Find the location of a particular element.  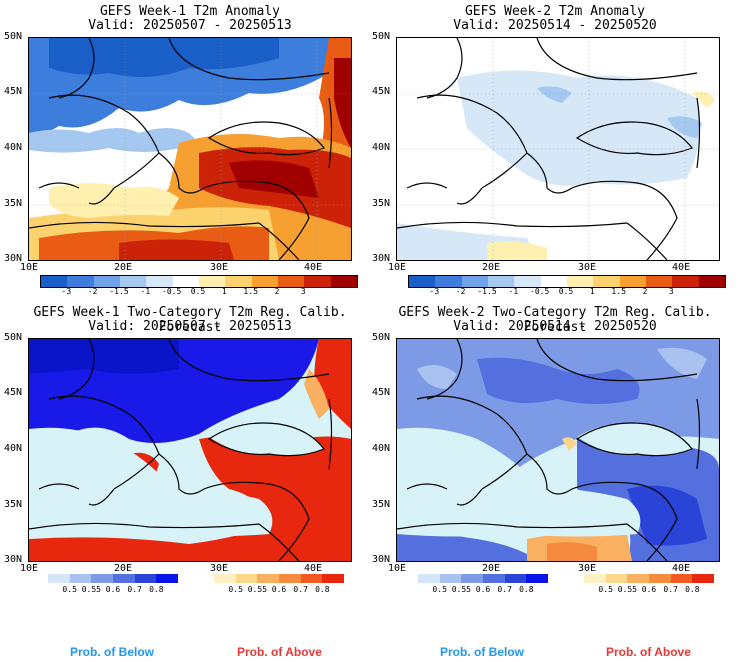

below-colorbar-2-tick-label: 0.8 is located at coordinates (526, 589).